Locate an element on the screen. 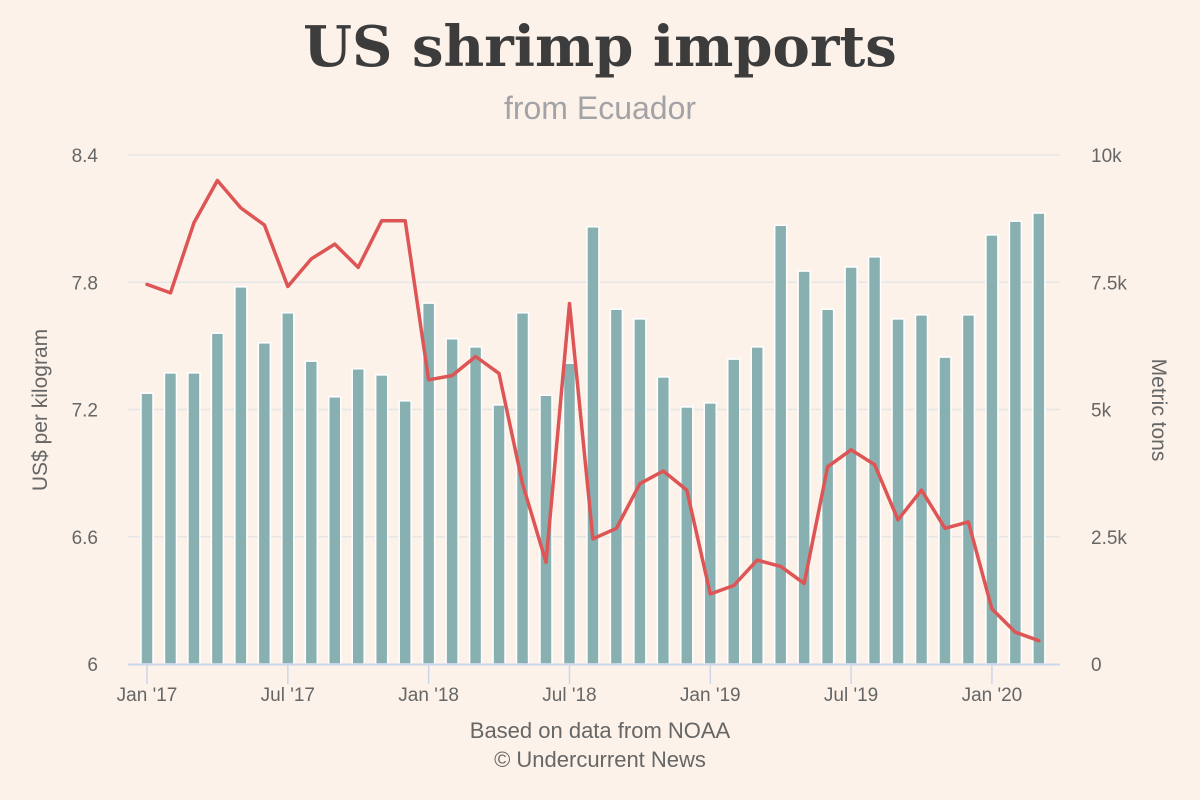 The height and width of the screenshot is (800, 1200). x-tick-label: Jan '20 is located at coordinates (992, 695).